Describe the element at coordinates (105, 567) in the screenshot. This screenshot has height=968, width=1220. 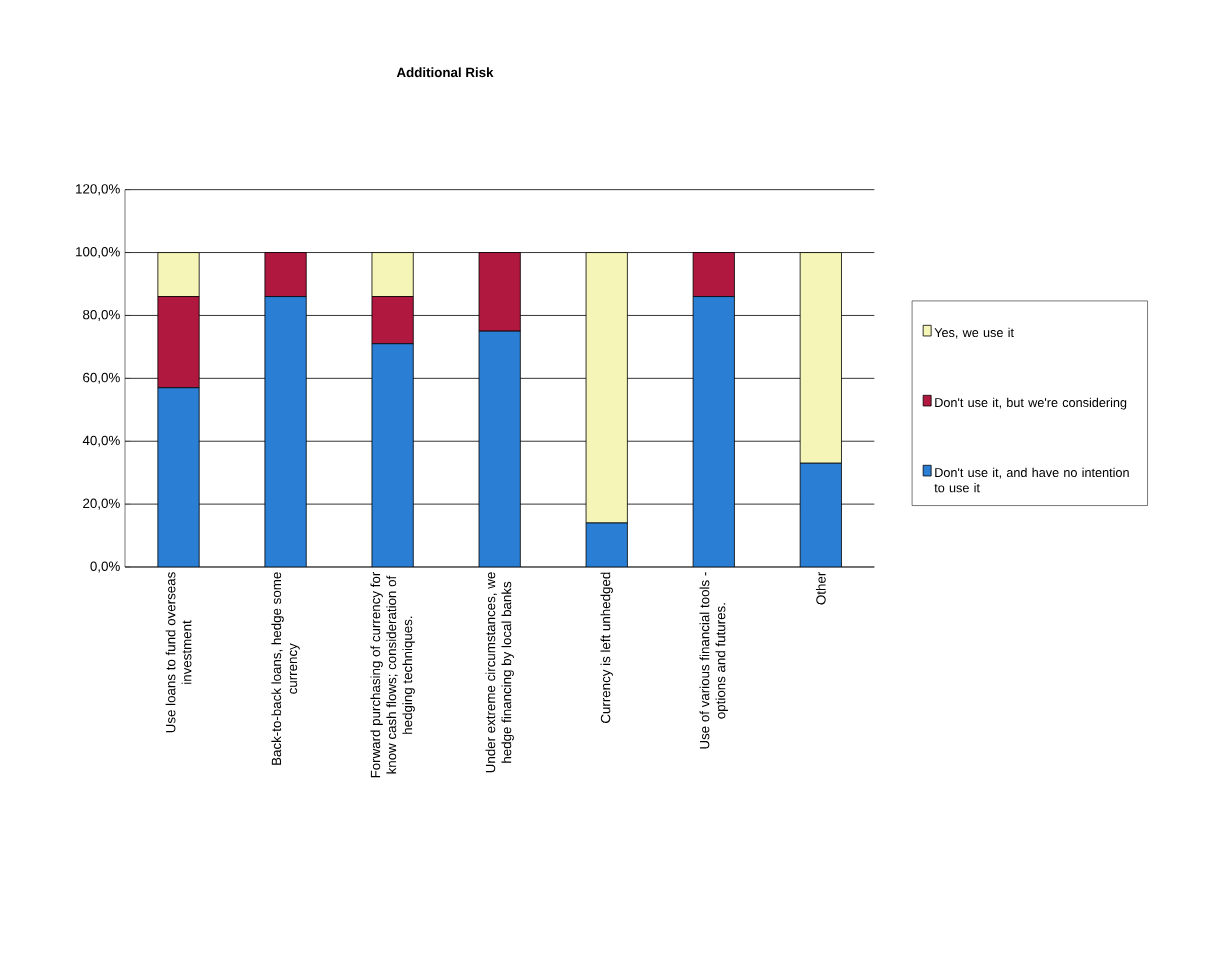
I see `y-tick-label: 0,0%` at that location.